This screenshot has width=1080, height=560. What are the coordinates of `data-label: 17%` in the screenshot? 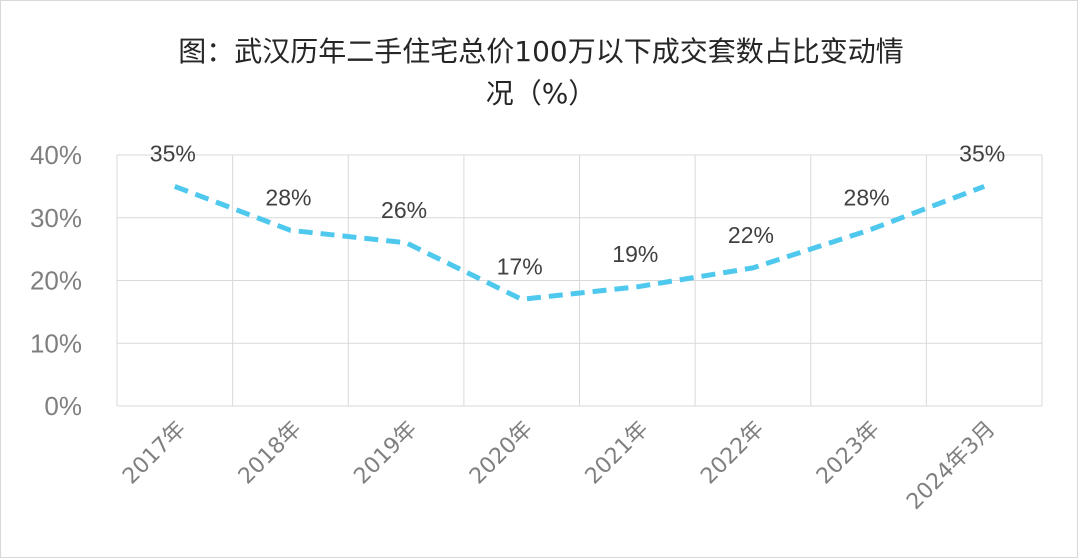 It's located at (520, 266).